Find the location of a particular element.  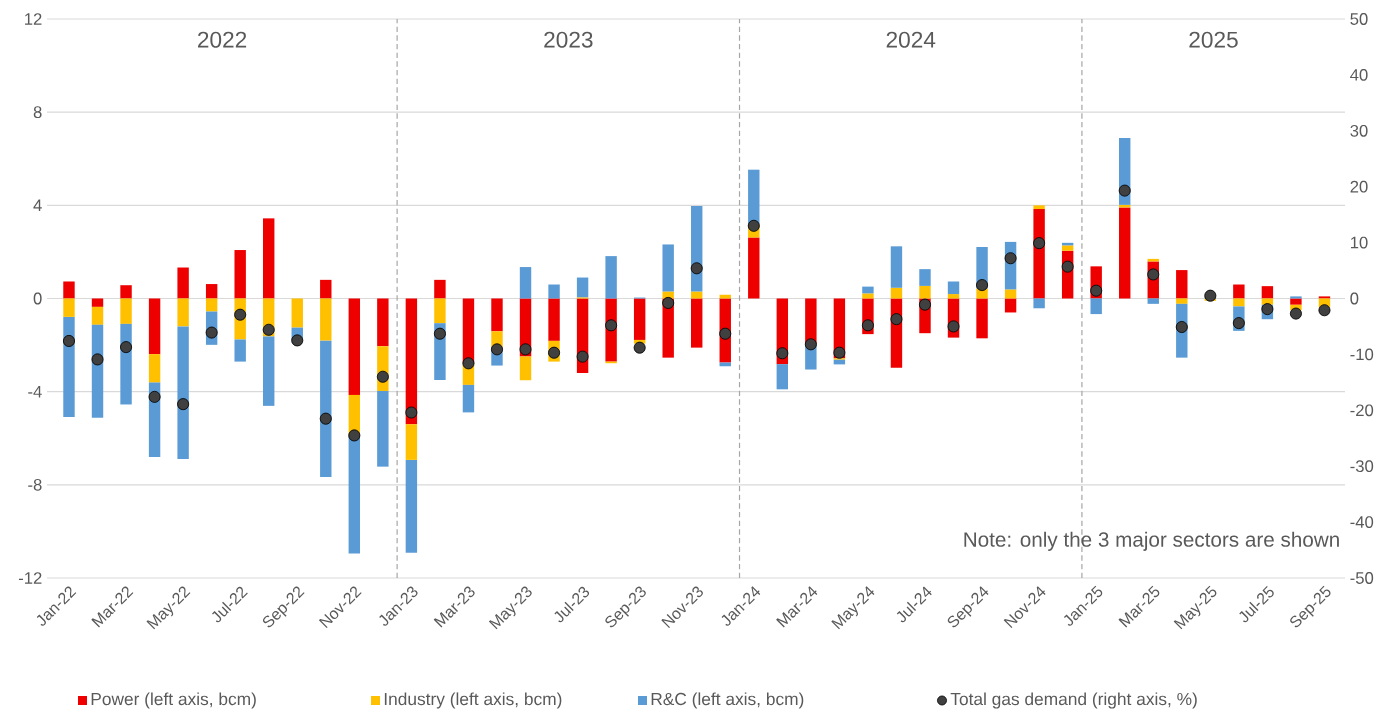

y2-tick-label: -20 is located at coordinates (1362, 410).